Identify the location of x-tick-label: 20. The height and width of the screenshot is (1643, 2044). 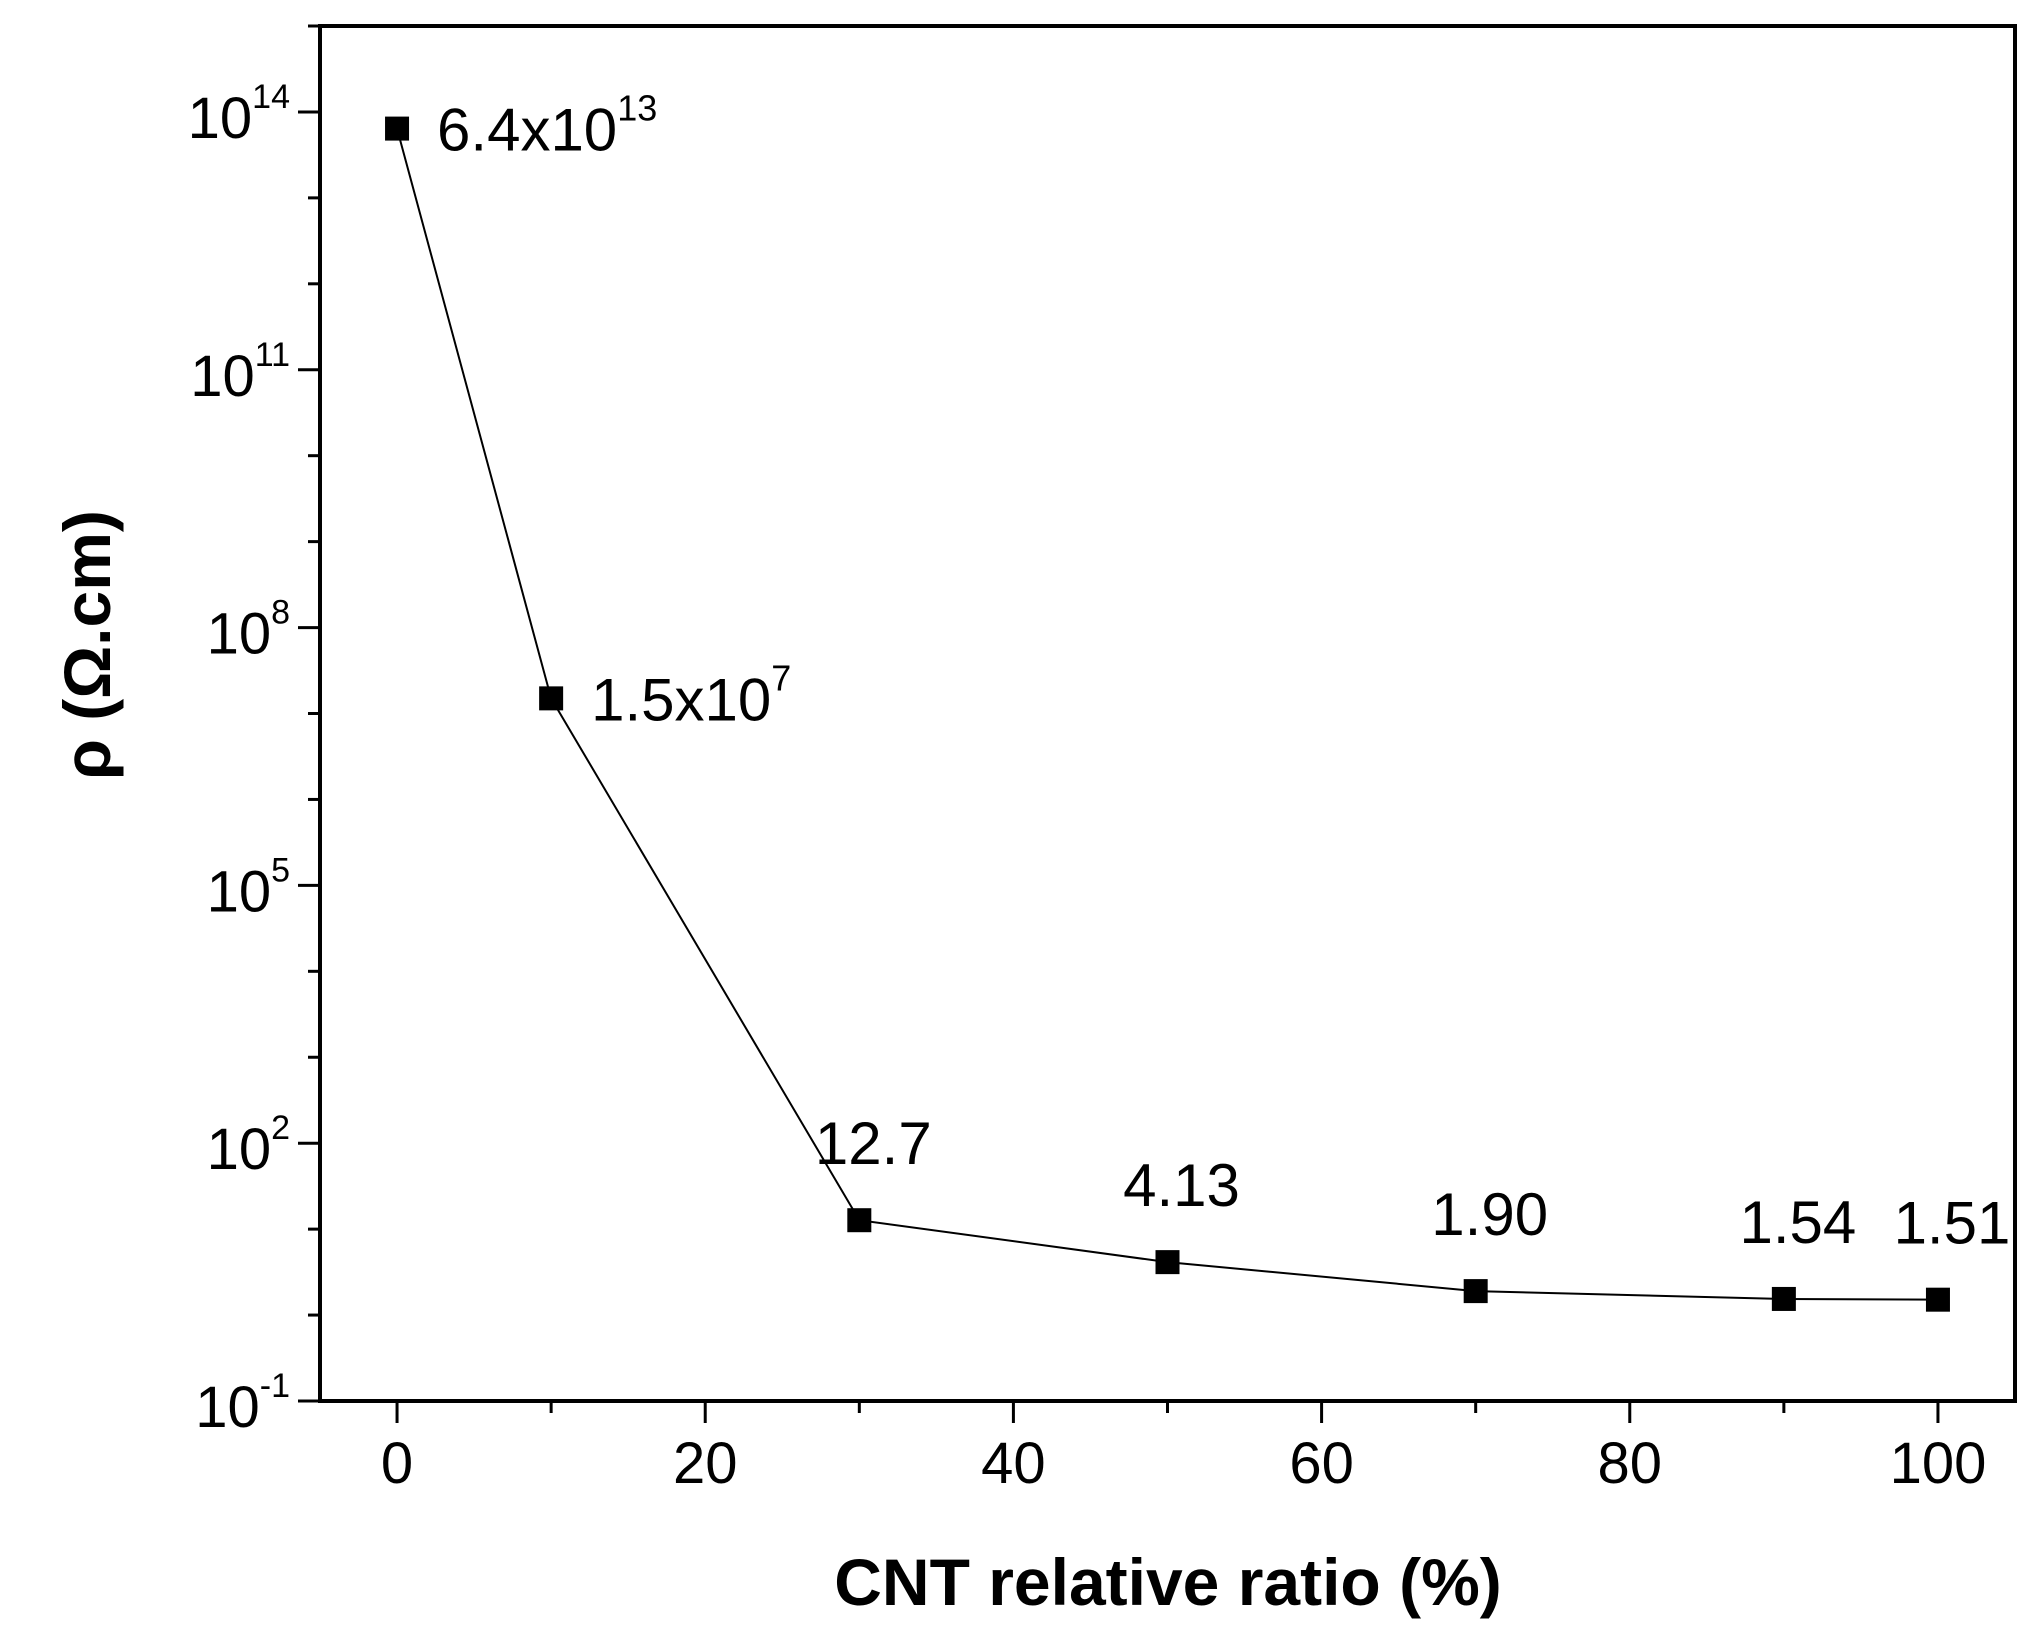
(705, 1463).